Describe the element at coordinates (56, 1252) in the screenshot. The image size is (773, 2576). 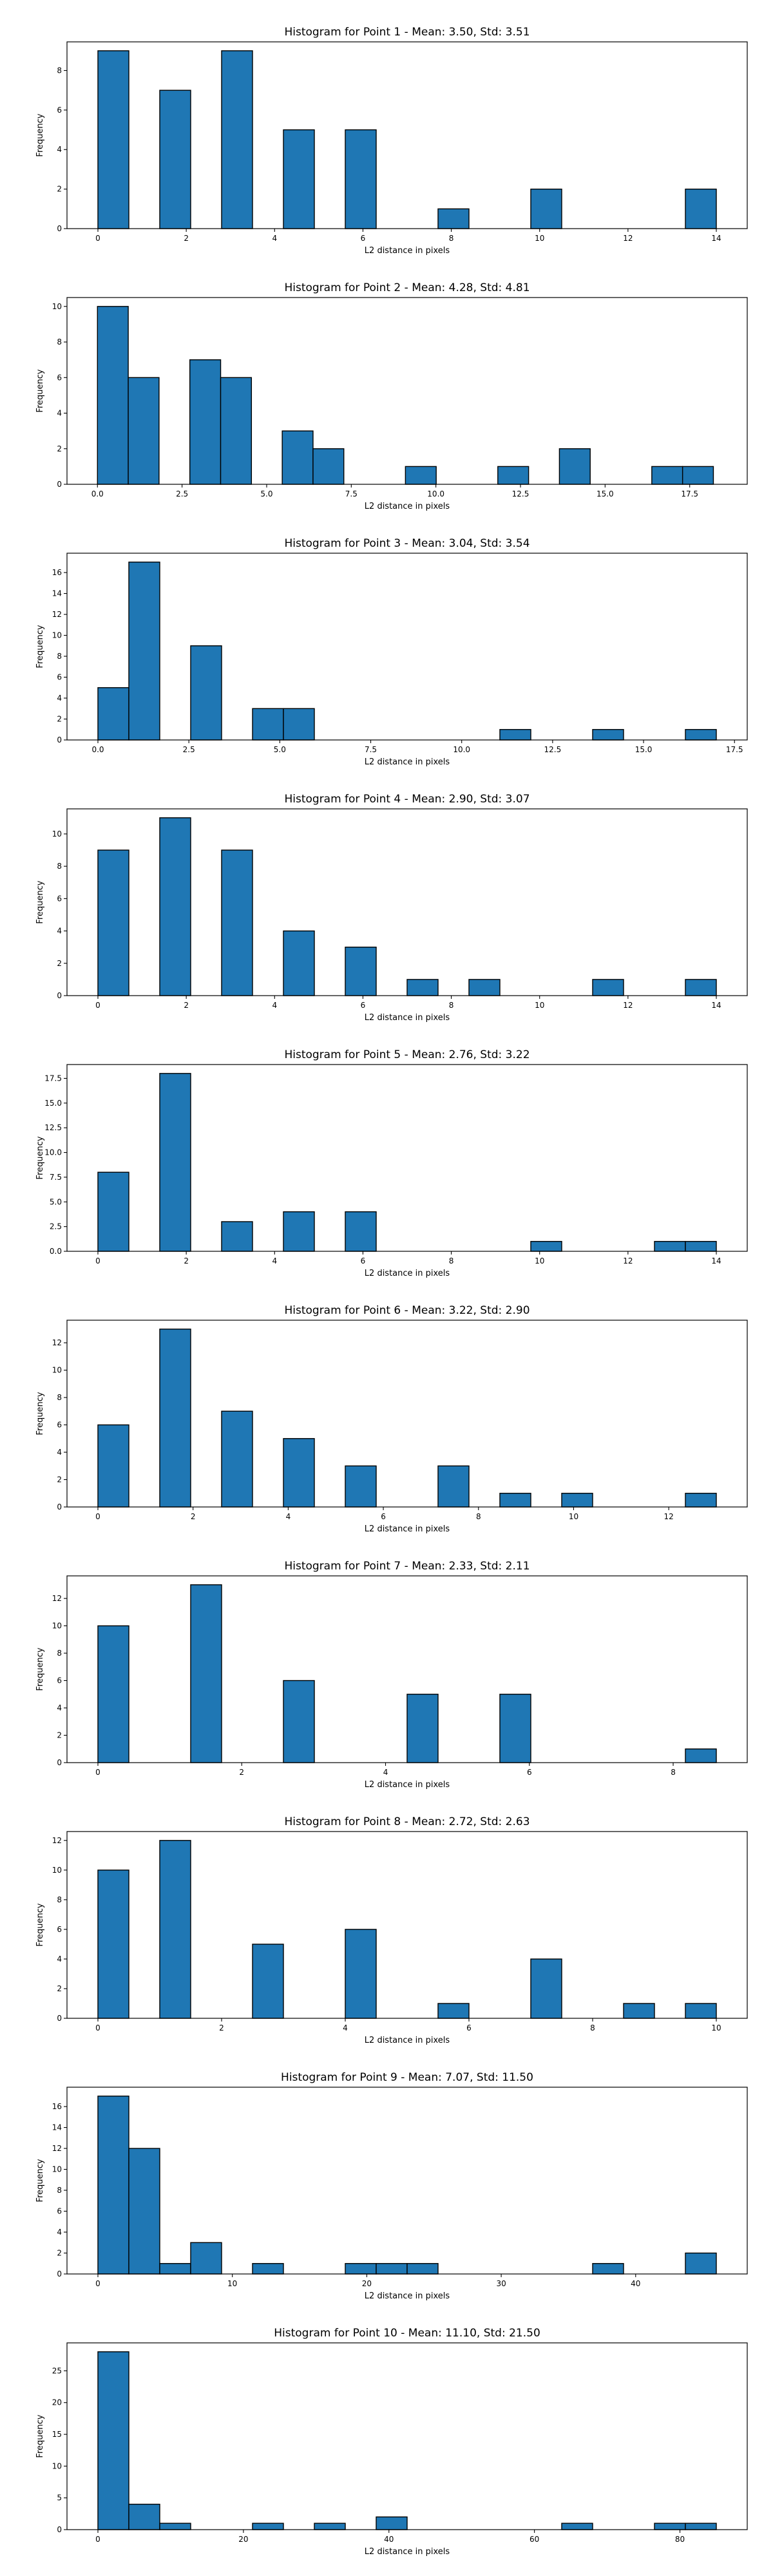
I see `y-tick-label: 0.0` at that location.